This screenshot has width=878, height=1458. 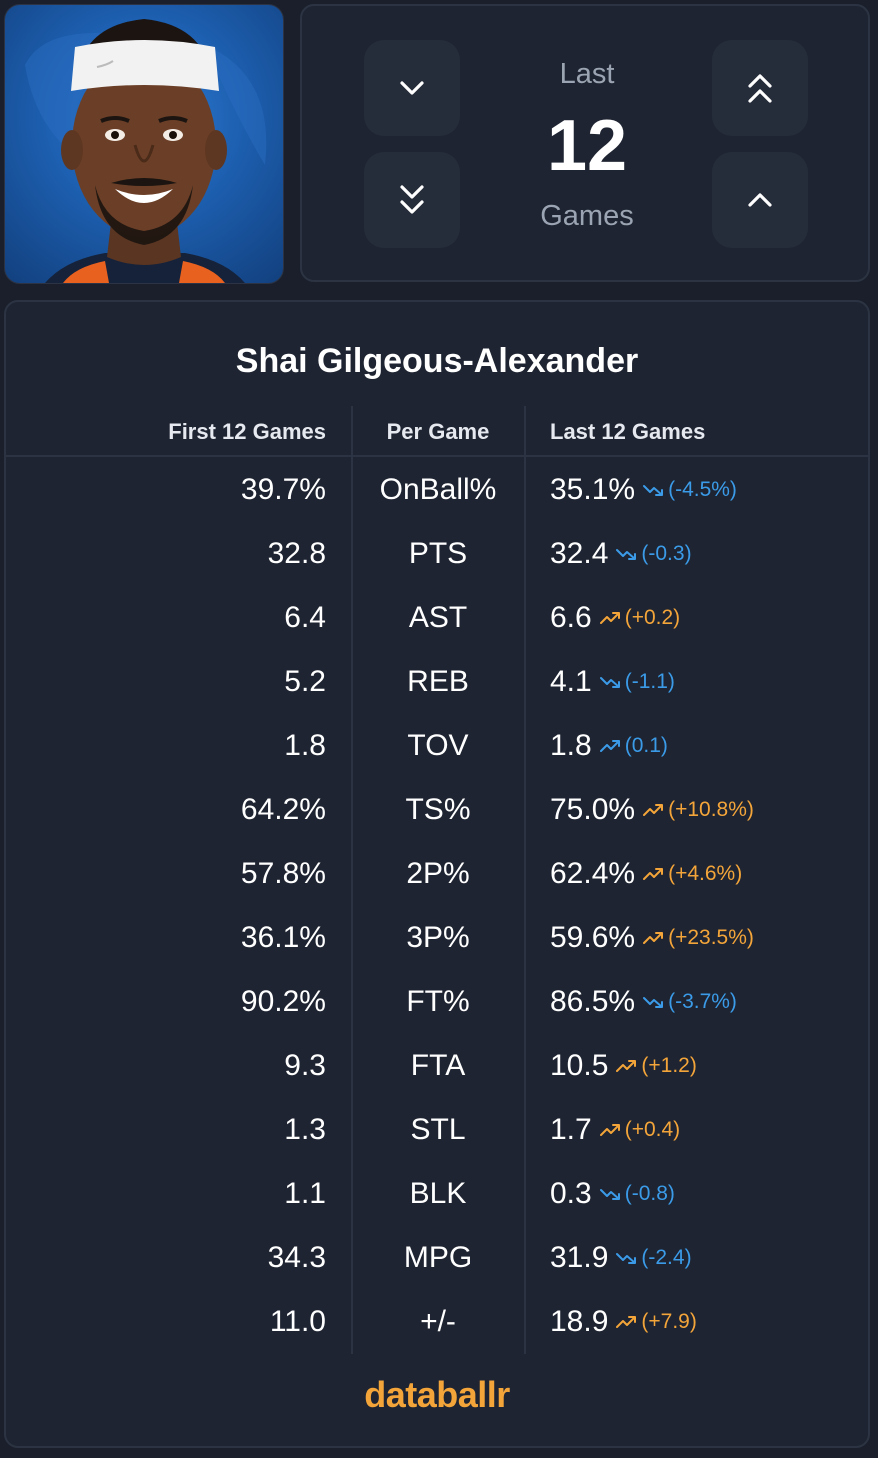 What do you see at coordinates (296, 1257) in the screenshot?
I see `first-games-value: 34.3` at bounding box center [296, 1257].